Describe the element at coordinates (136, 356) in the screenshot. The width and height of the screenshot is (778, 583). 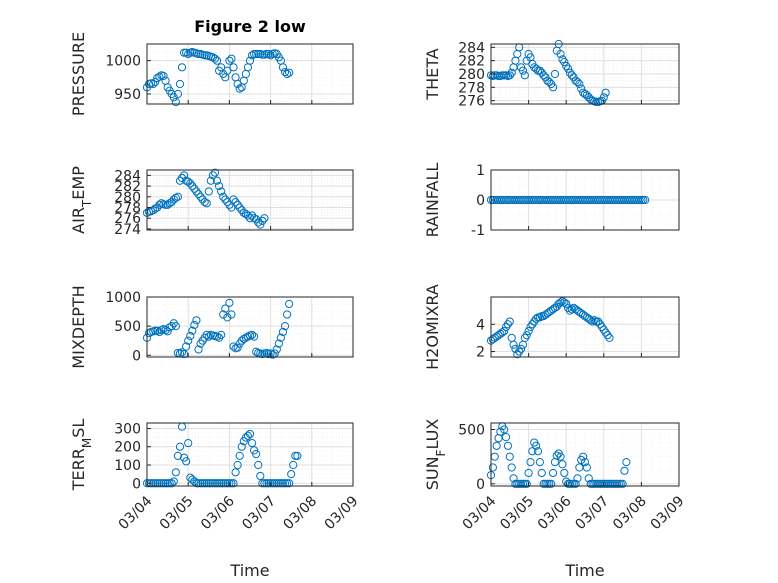
I see `ytick-label: 0` at that location.